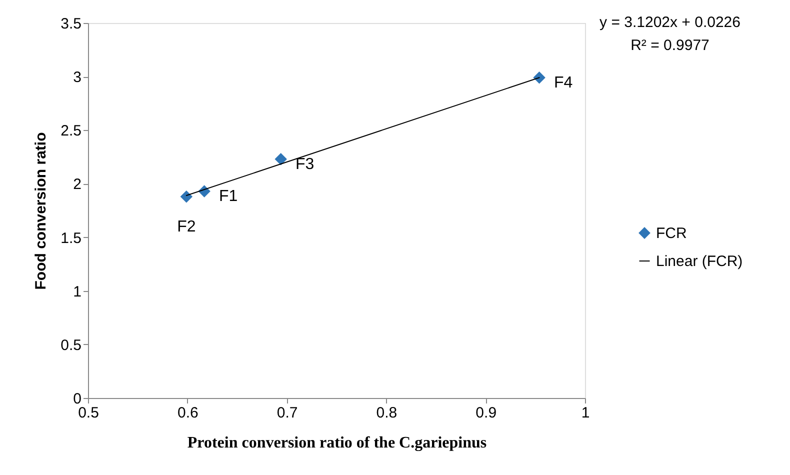 Image resolution: width=790 pixels, height=475 pixels. I want to click on x-axis-title: Protein conversion ratio of the C.gariepinus, so click(337, 443).